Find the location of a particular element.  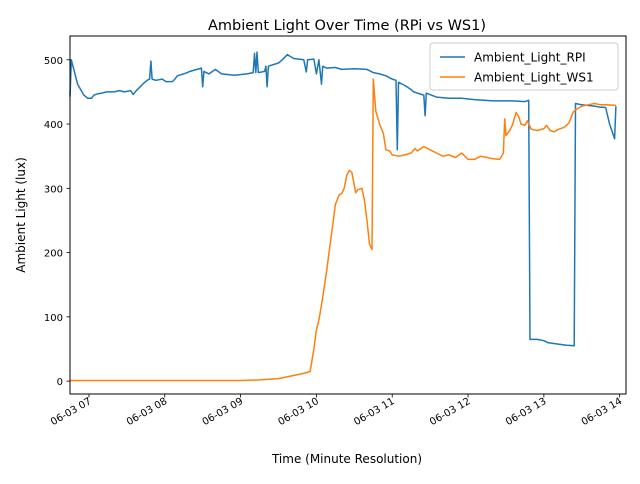

y-tick-label: 100 is located at coordinates (53, 318).